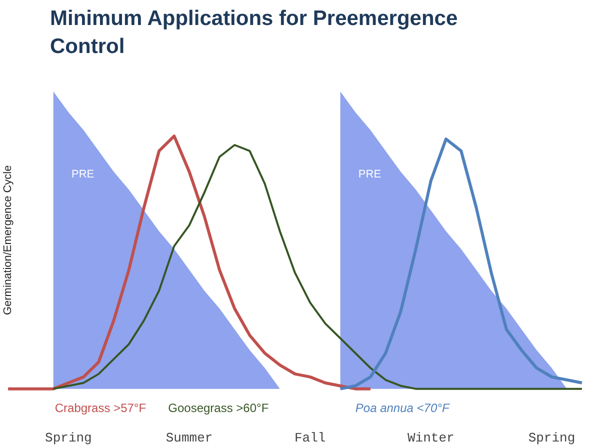 The width and height of the screenshot is (592, 445). What do you see at coordinates (254, 33) in the screenshot?
I see `chart-title: Minimum Applications for Preemergence Control` at bounding box center [254, 33].